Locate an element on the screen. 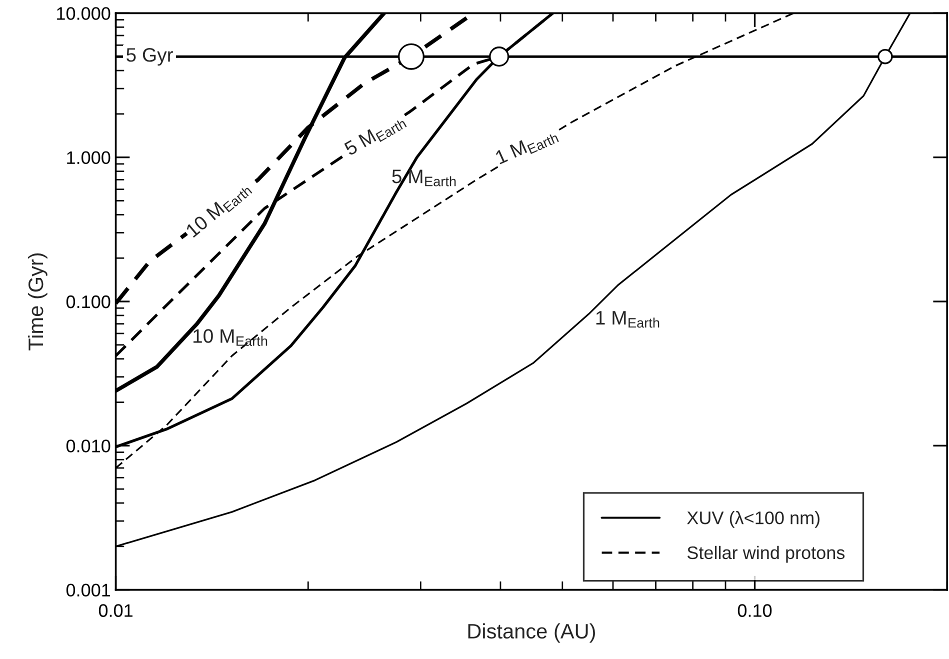 This screenshot has width=949, height=659. y-tick-label: 1.000 is located at coordinates (88, 157).